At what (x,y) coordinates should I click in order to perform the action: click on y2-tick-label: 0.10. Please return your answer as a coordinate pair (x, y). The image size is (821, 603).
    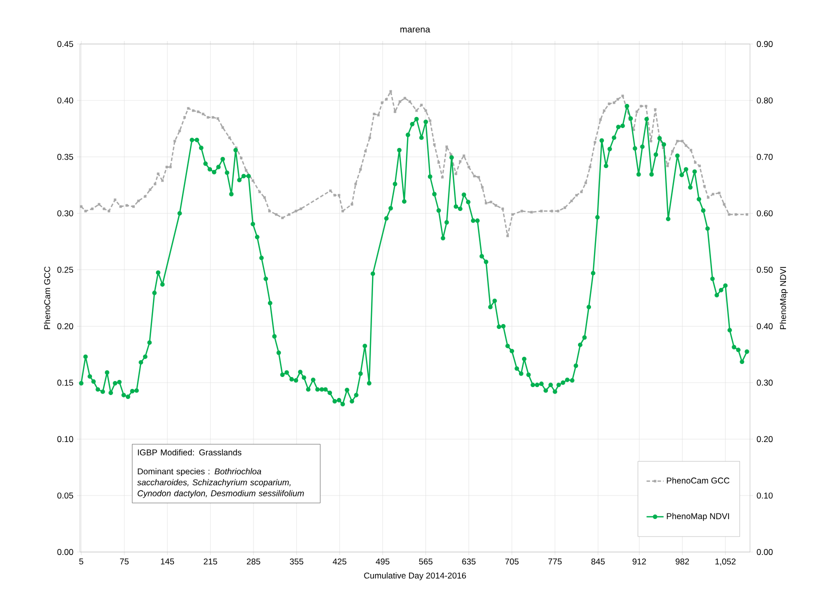
    Looking at the image, I should click on (764, 495).